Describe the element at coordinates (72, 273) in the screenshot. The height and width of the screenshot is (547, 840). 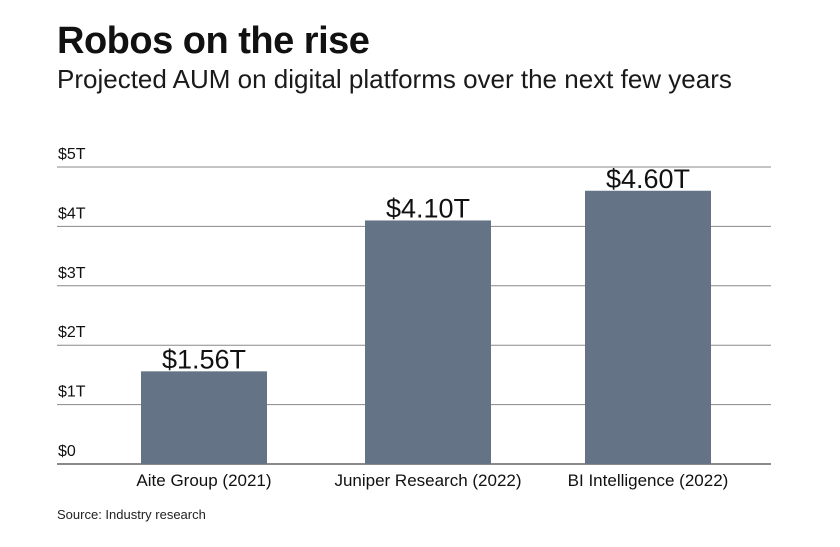
I see `y-tick-label: $3T` at that location.